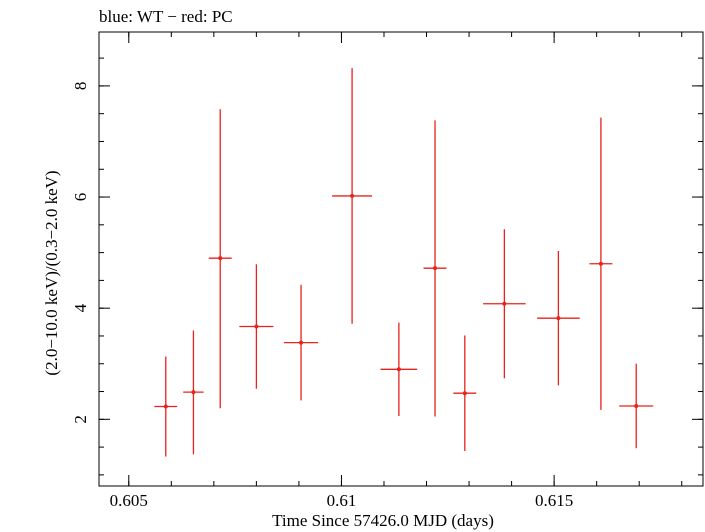 This screenshot has height=532, width=705. Describe the element at coordinates (80, 307) in the screenshot. I see `y-tick-label: 4` at that location.